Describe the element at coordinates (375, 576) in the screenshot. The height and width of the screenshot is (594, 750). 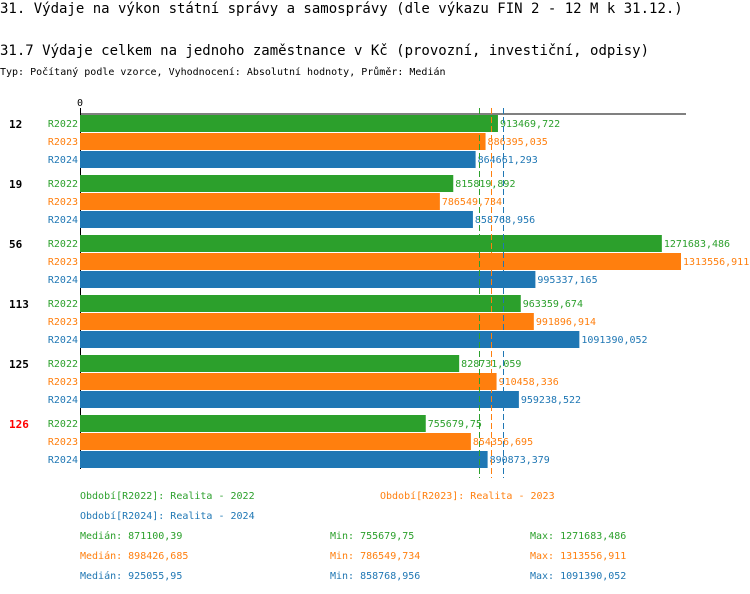
I see `stat-min: Min: 858768,956` at that location.